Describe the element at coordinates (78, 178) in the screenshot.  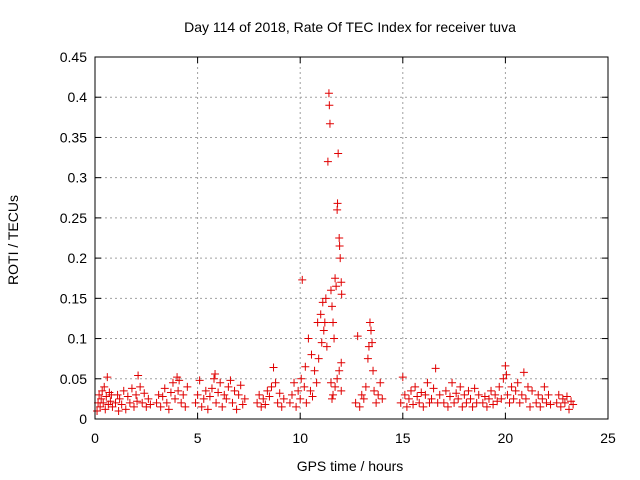
I see `y-tick-label: 0.3` at that location.